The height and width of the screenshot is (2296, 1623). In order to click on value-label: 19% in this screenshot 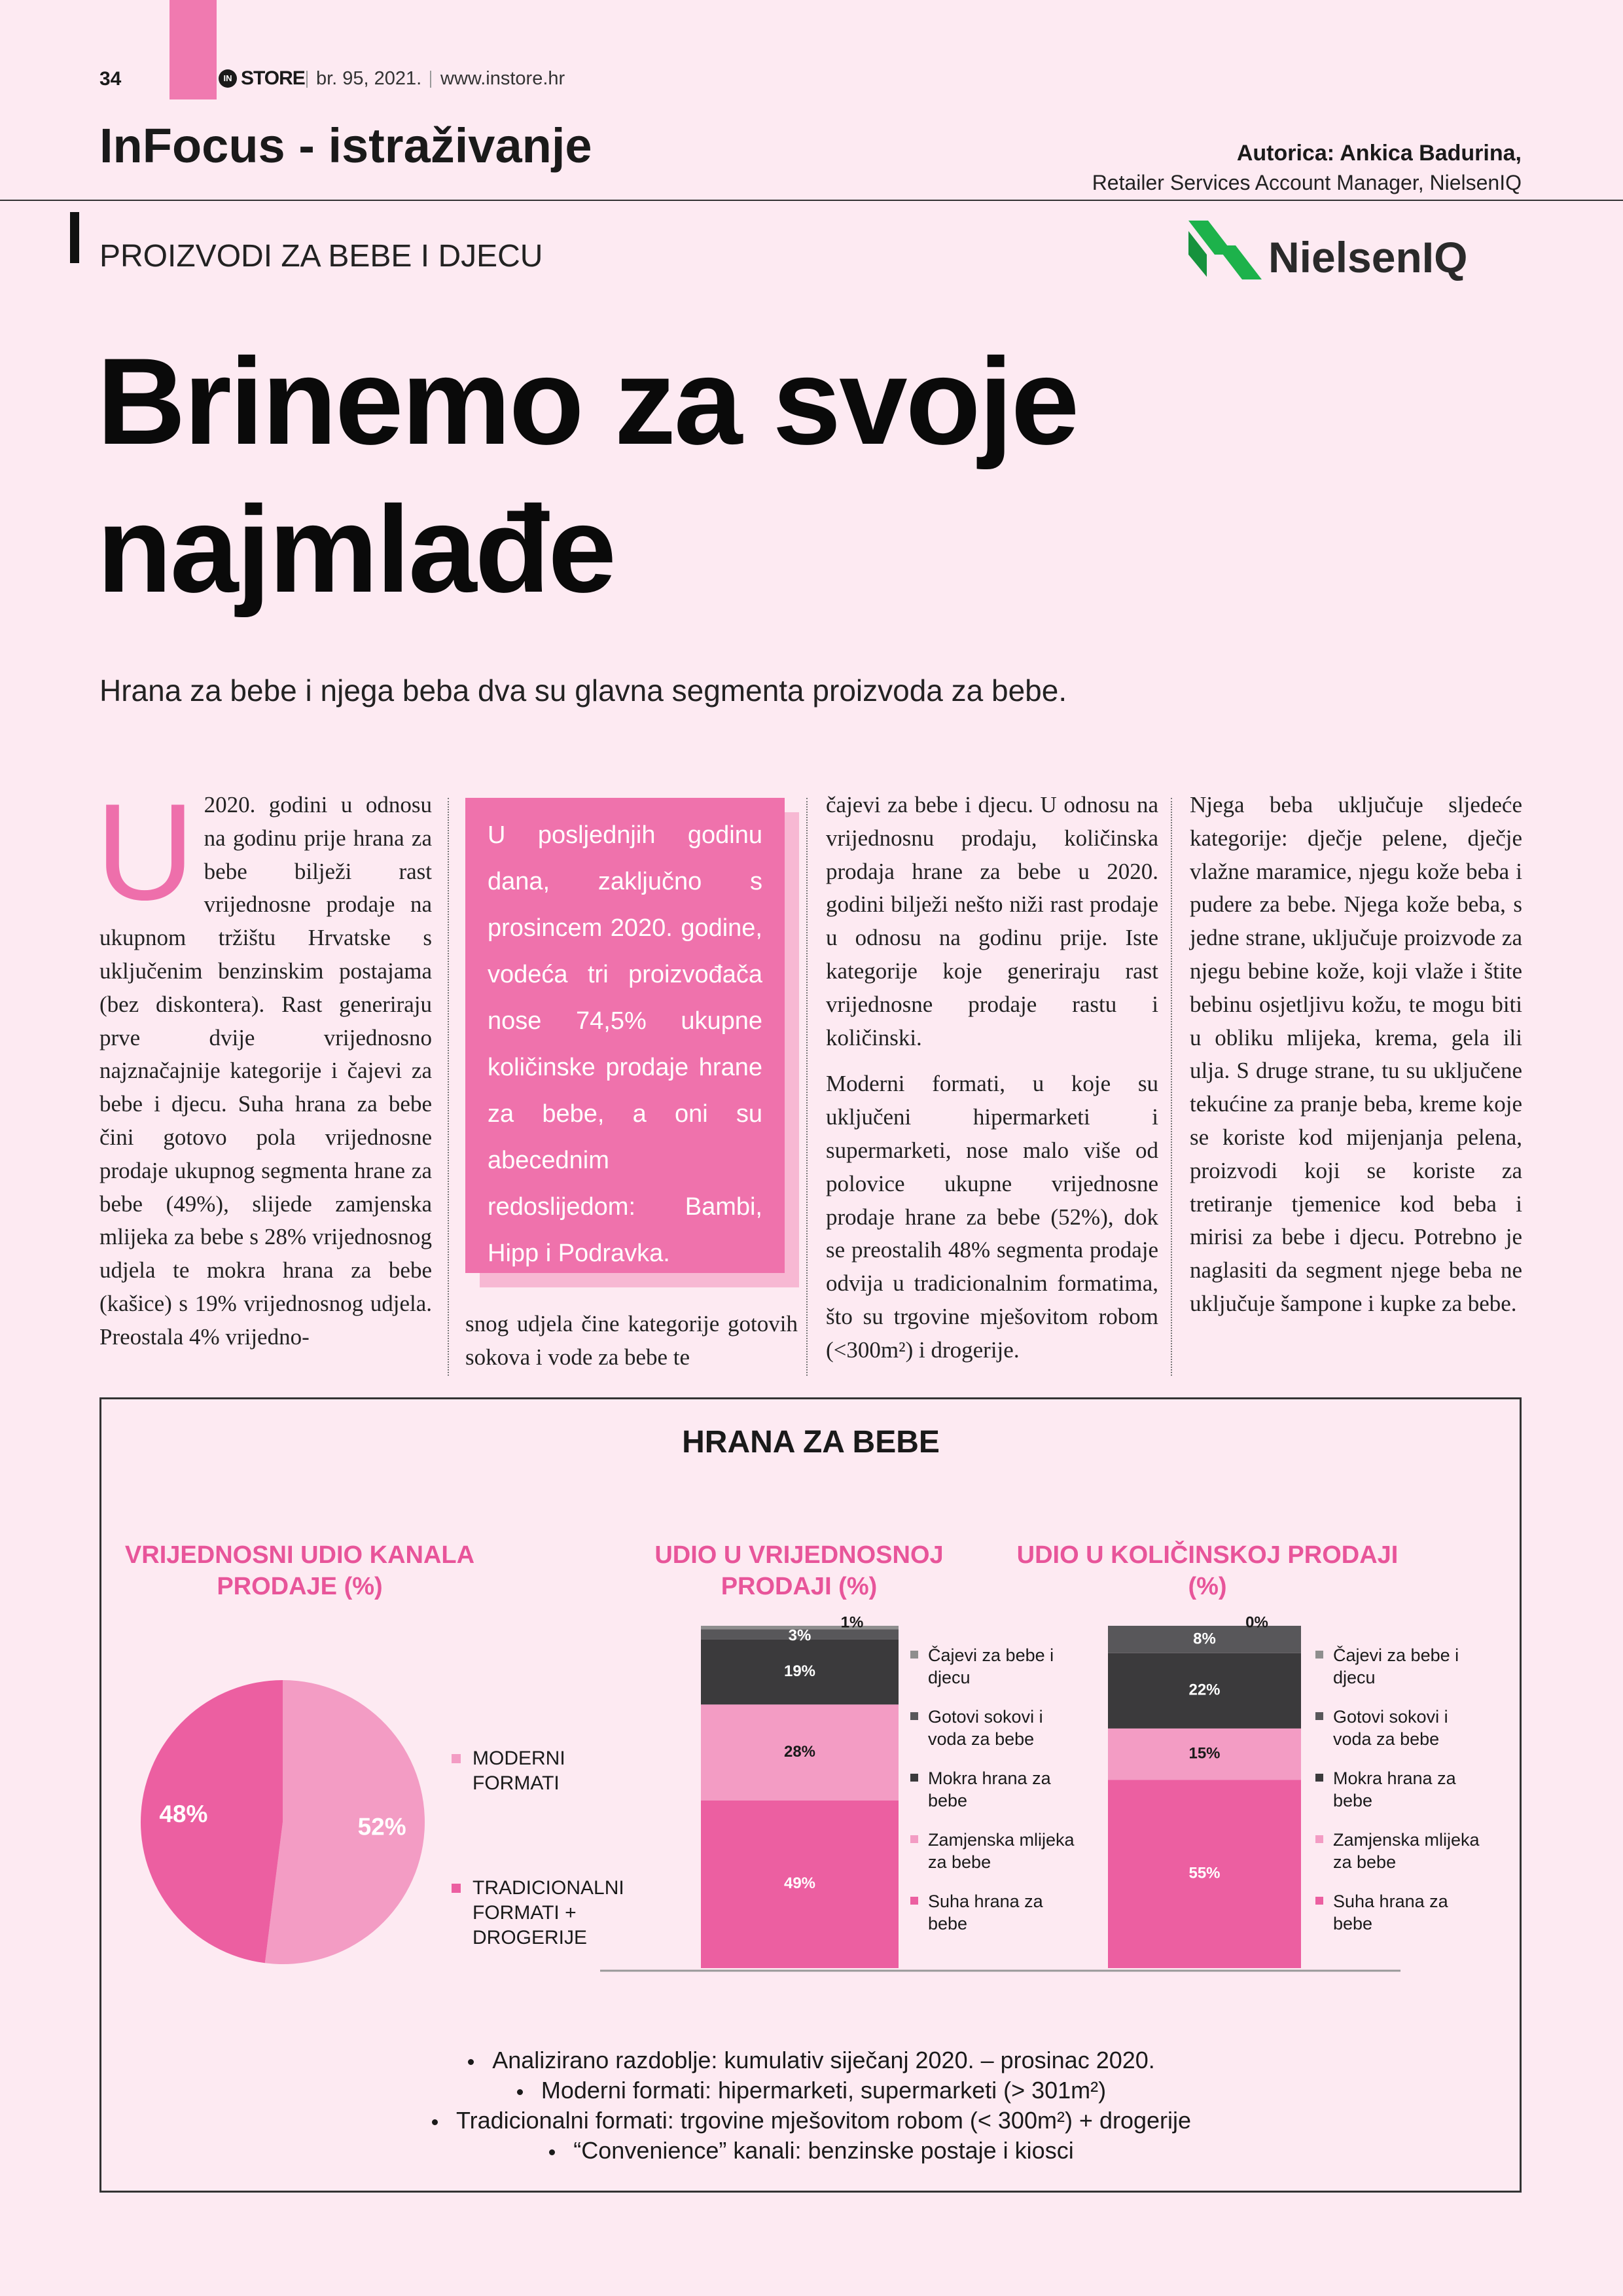, I will do `click(799, 1671)`.